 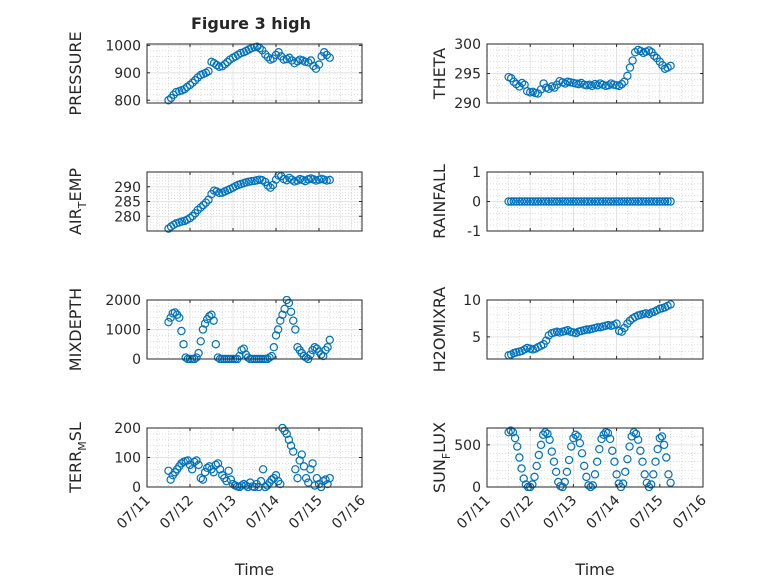 I want to click on y-axis-label: TERRMSL, so click(x=77, y=458).